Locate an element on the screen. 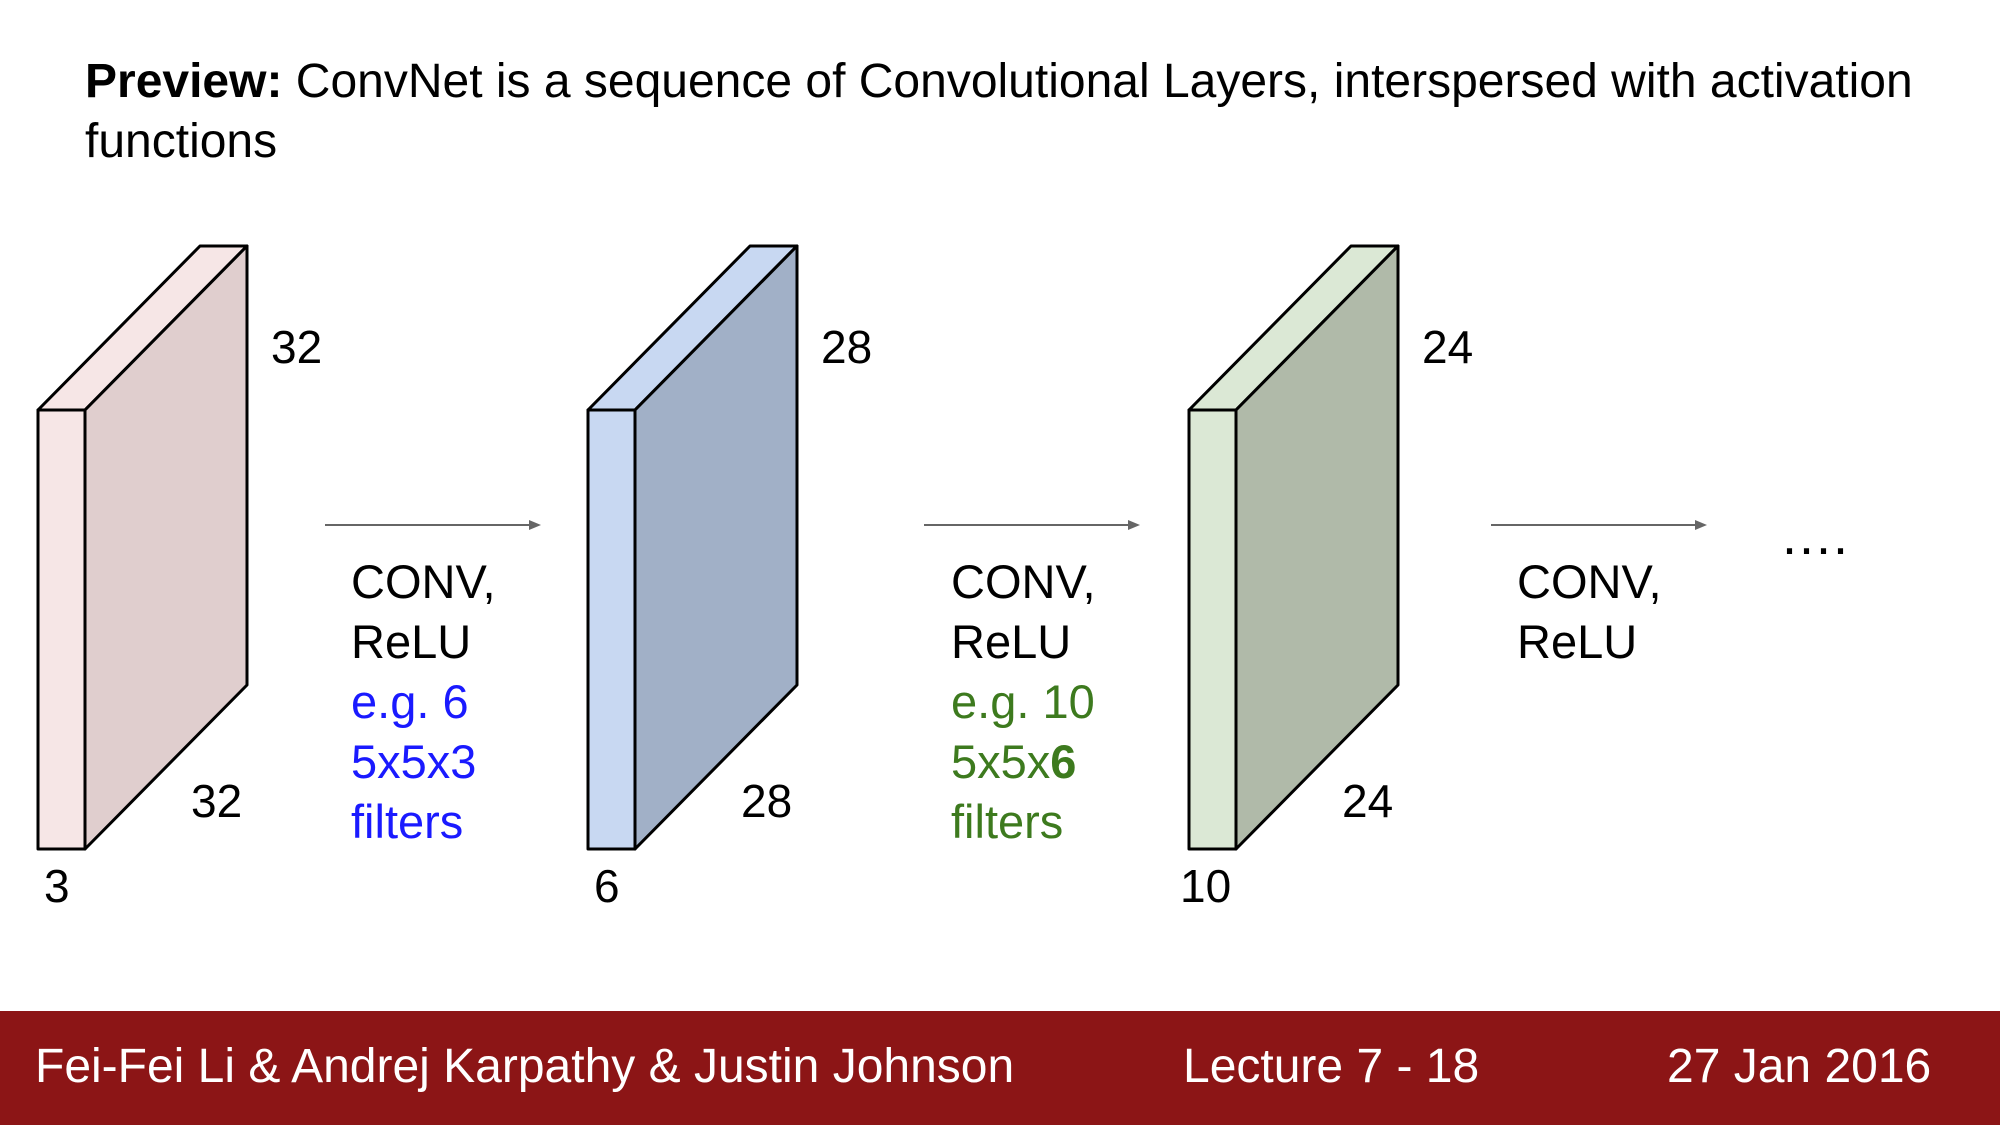 The image size is (2000, 1125). op2-line2: ReLU is located at coordinates (1011, 641).